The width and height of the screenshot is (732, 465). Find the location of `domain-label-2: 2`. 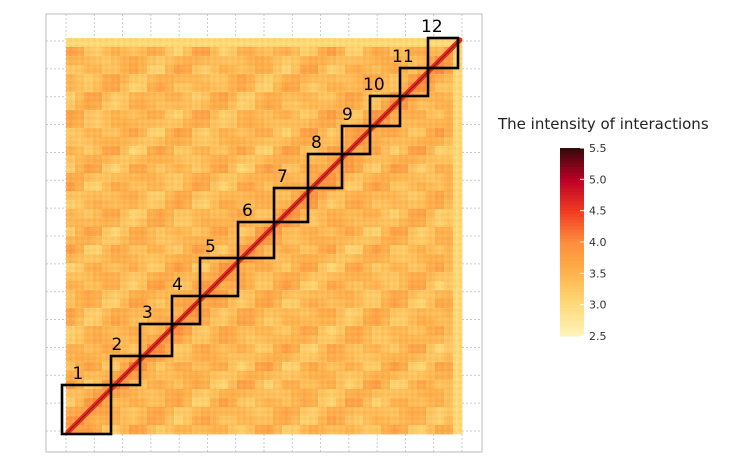

domain-label-2: 2 is located at coordinates (117, 345).